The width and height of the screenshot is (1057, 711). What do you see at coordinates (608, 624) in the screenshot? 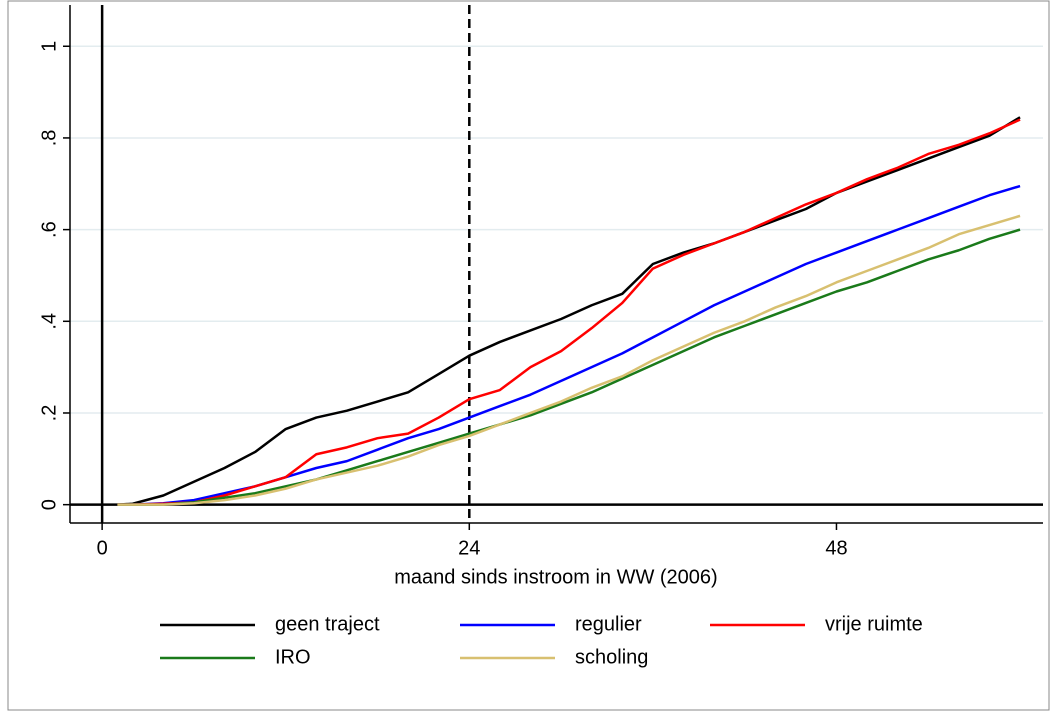
I see `legend-label: regulier` at bounding box center [608, 624].